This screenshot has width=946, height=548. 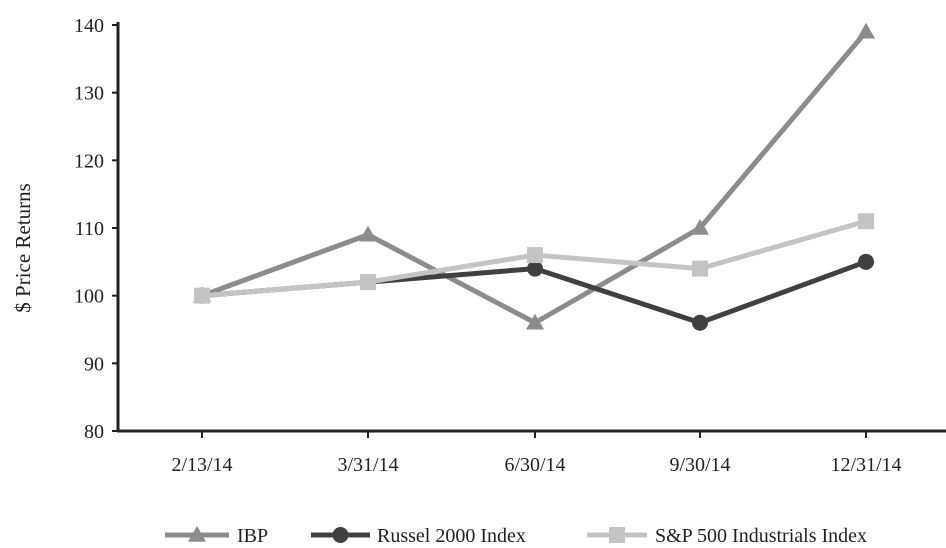 What do you see at coordinates (761, 536) in the screenshot?
I see `legend-label: S&P 500 Industrials Index` at bounding box center [761, 536].